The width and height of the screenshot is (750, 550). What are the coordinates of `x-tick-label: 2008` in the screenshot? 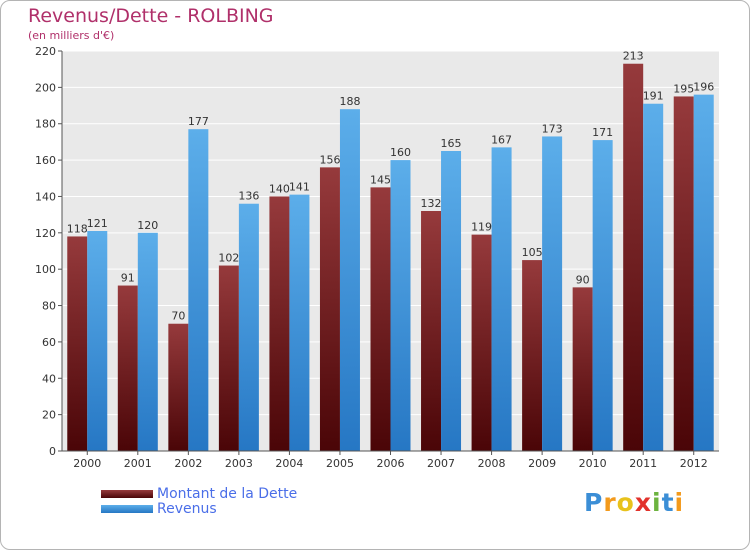 It's located at (492, 463).